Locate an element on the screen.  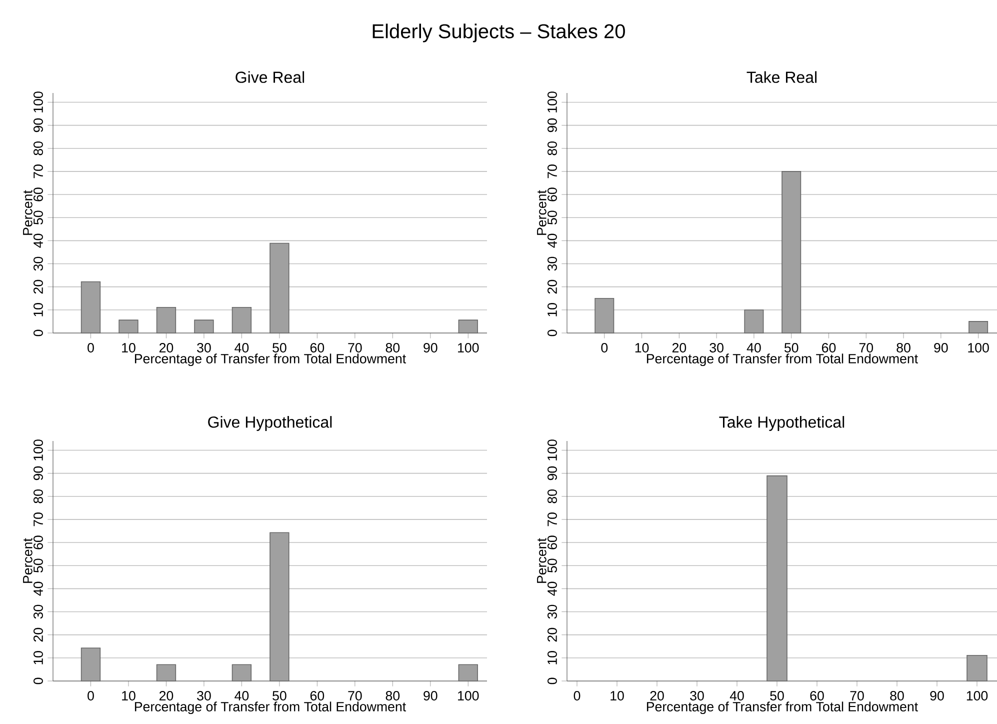
text: Elderly Subjects – Stakes 20 is located at coordinates (498, 33).